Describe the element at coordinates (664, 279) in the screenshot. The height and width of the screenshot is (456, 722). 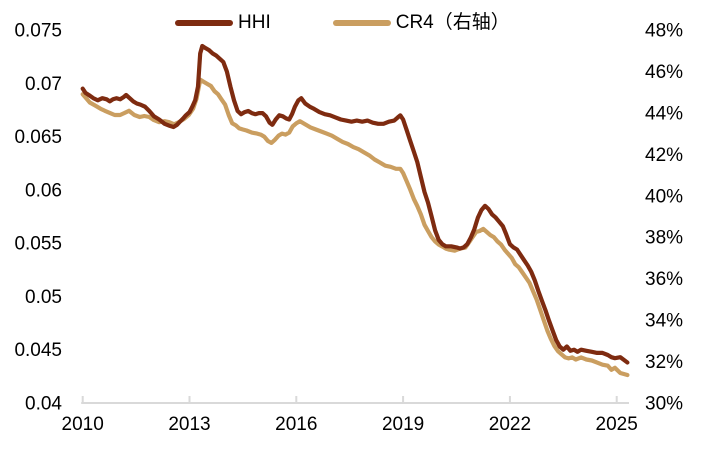
I see `right-axis-tick-label: 36%` at that location.